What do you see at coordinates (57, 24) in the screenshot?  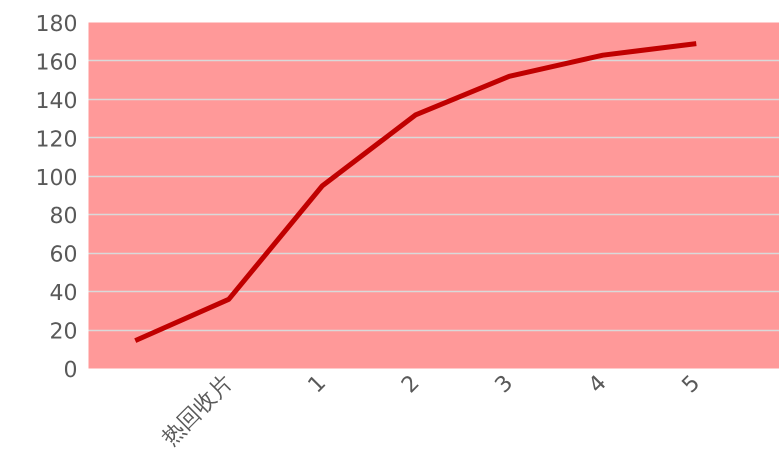 I see `y-tick-label: 180` at bounding box center [57, 24].